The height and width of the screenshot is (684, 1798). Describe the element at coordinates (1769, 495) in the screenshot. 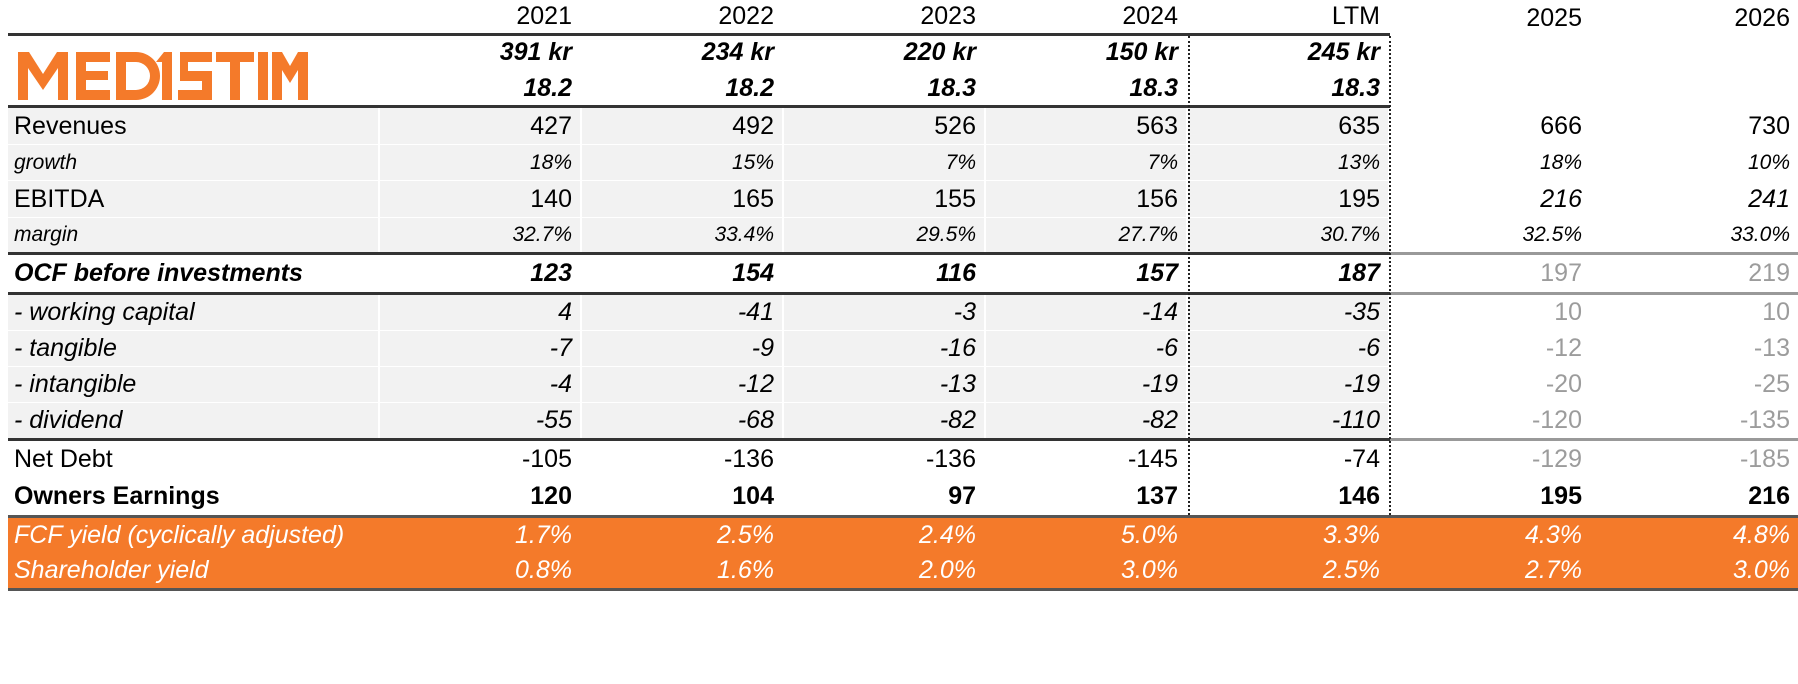

I see `owners-earnings-2026: 216` at that location.